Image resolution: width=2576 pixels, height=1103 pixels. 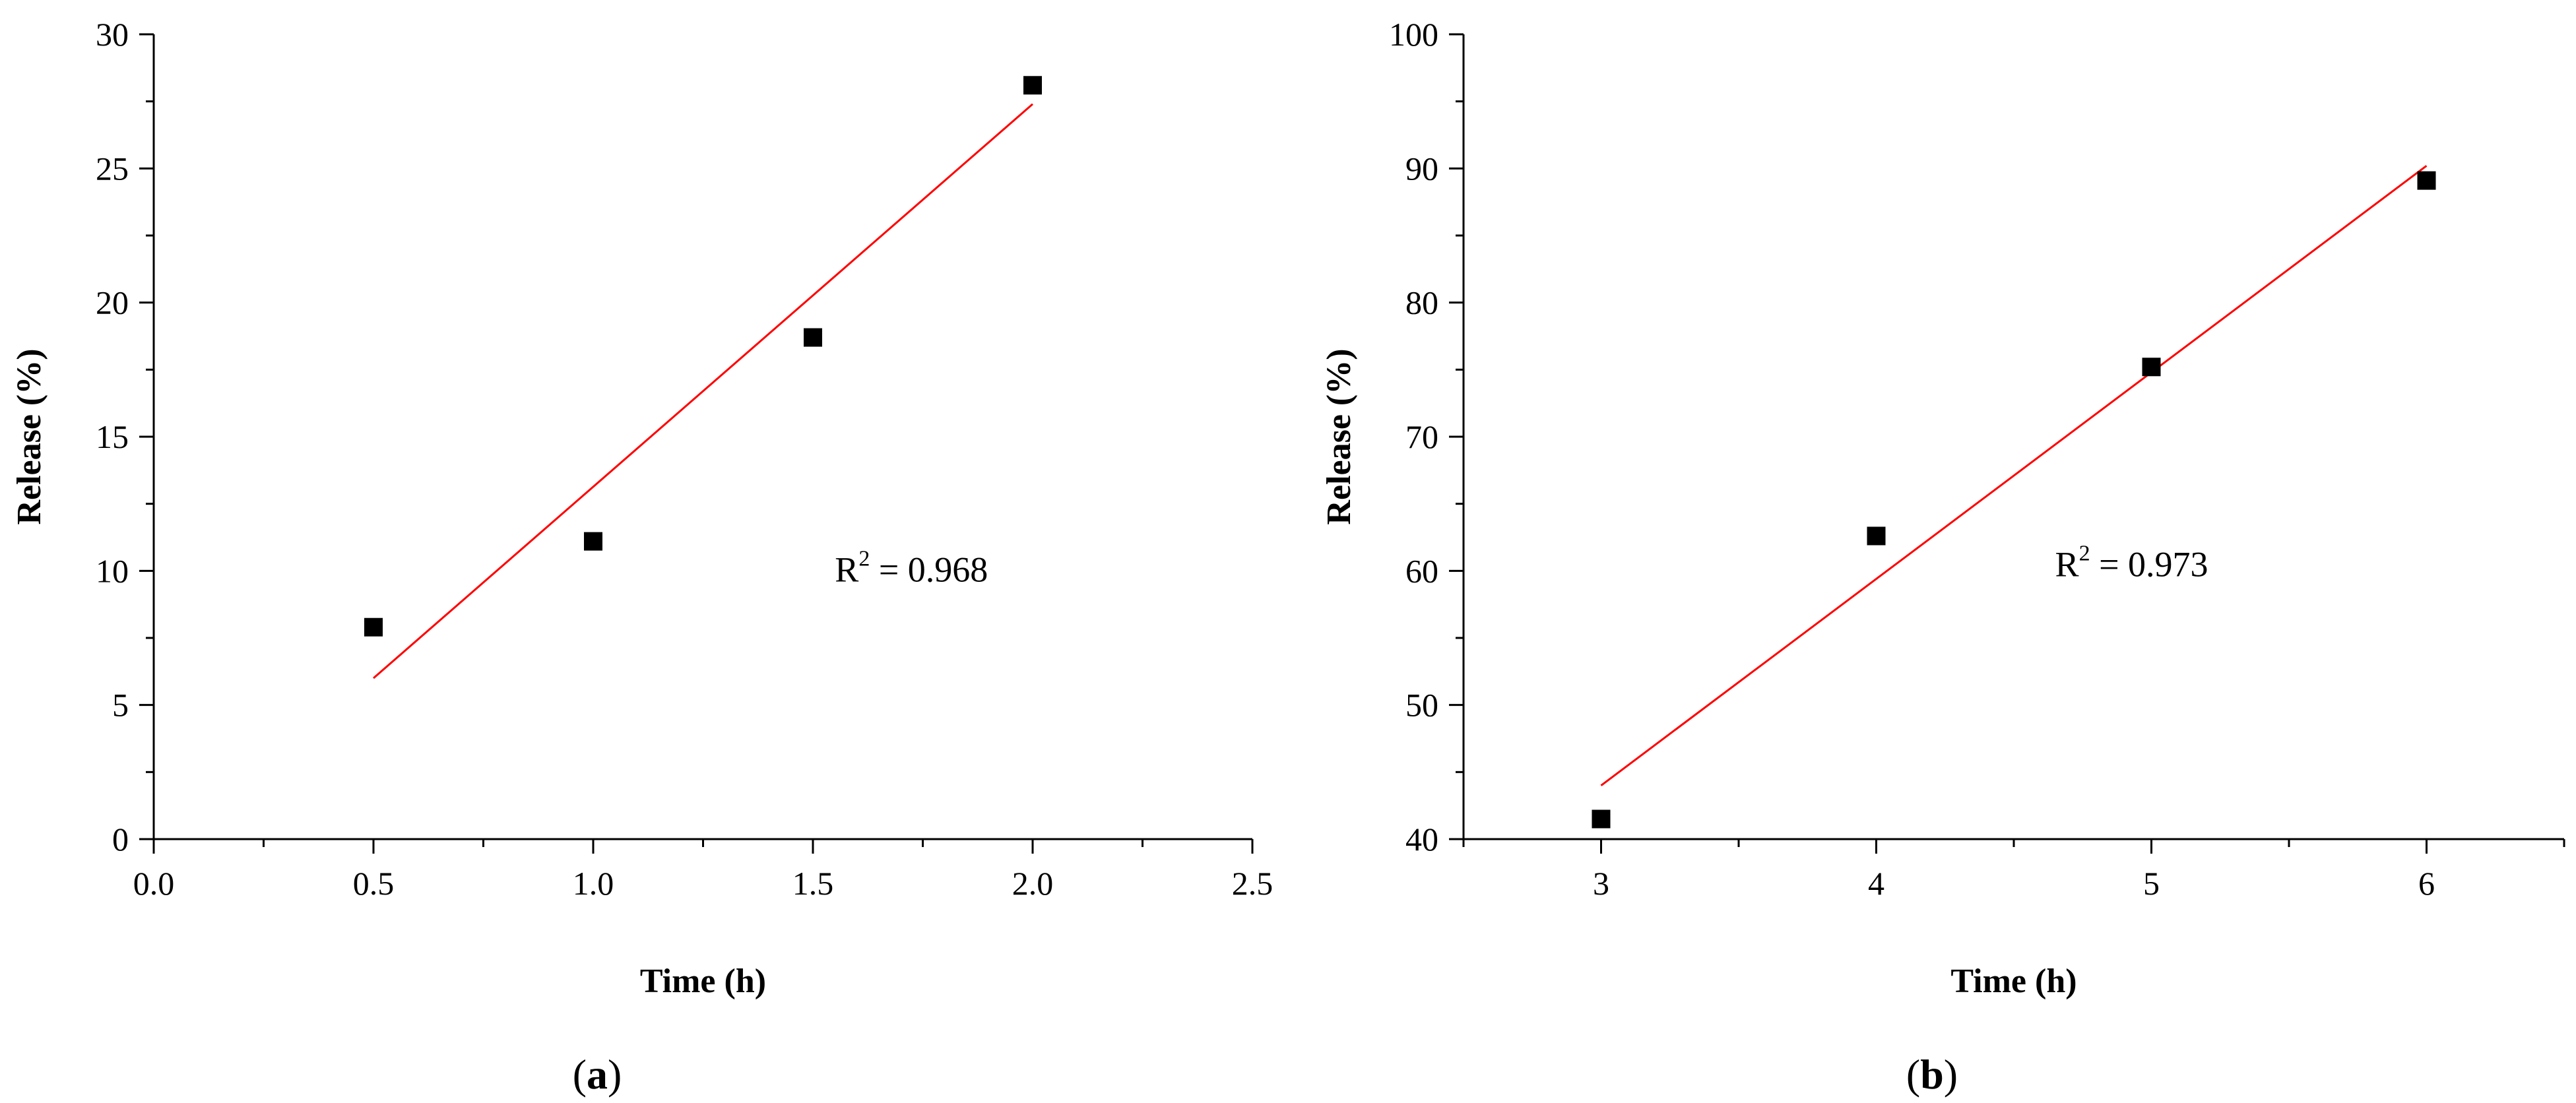 I want to click on y-tick-label: 60, so click(x=1422, y=570).